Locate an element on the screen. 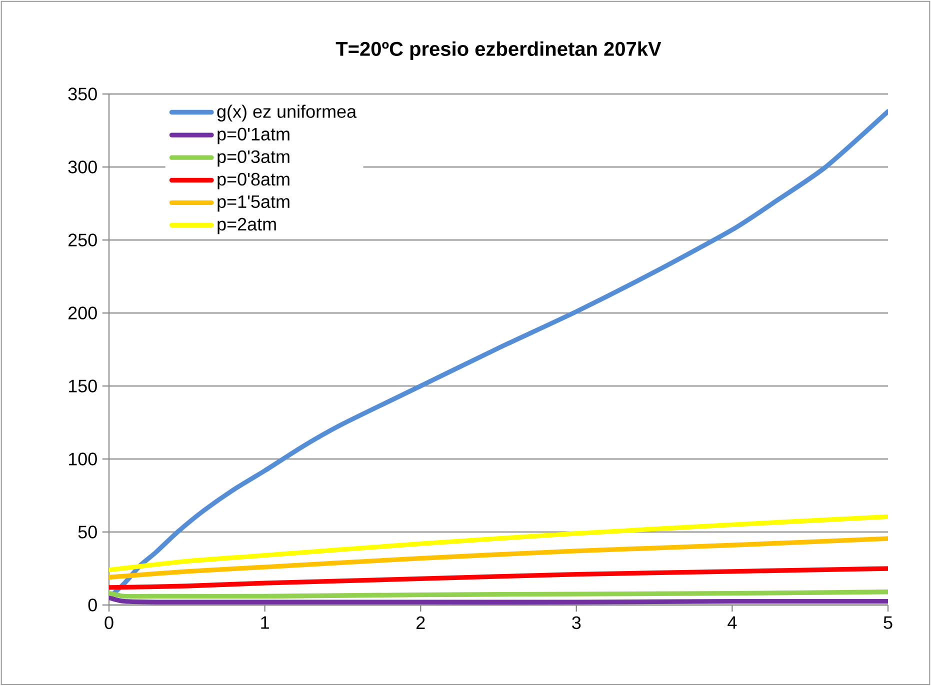 The image size is (931, 686). legend-label: p=0'1atm is located at coordinates (254, 136).